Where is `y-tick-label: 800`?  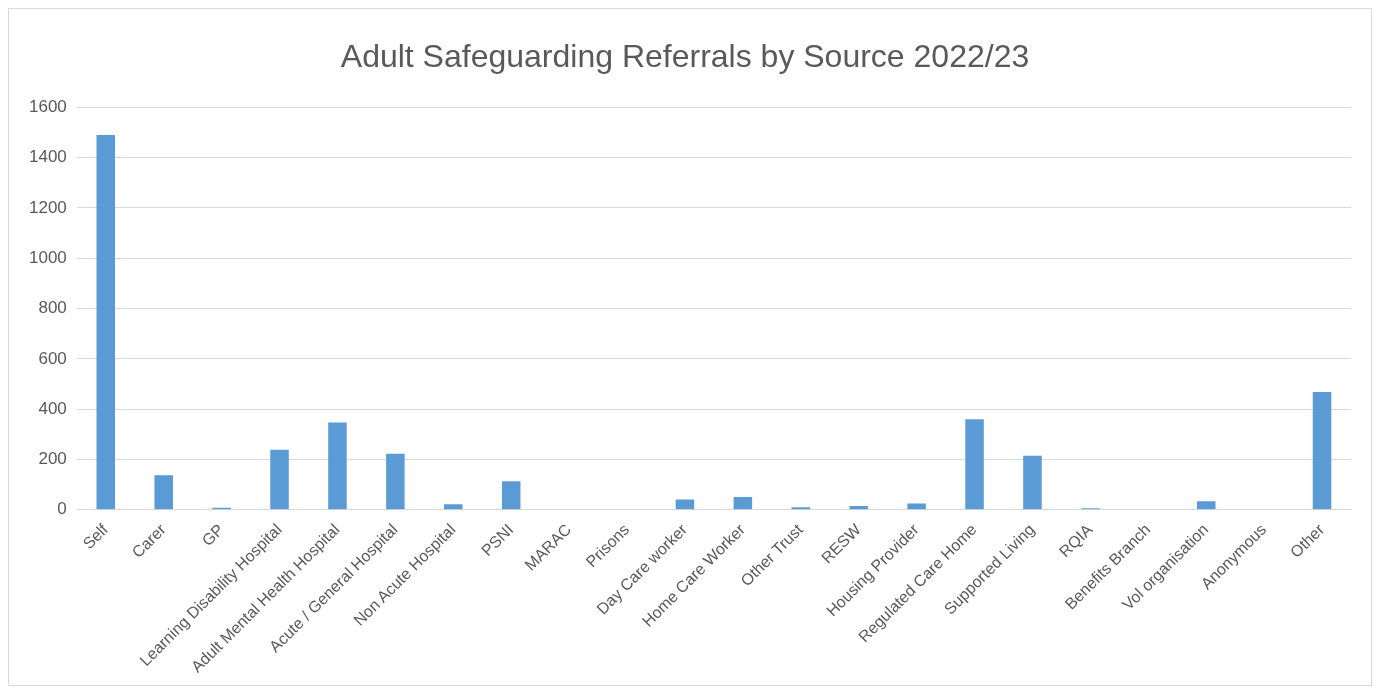
y-tick-label: 800 is located at coordinates (52, 308).